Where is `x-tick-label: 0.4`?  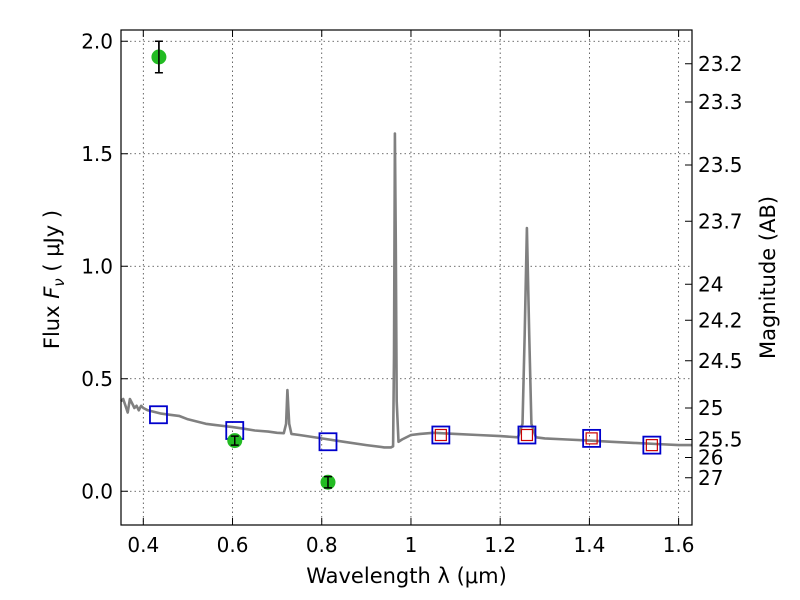 x-tick-label: 0.4 is located at coordinates (143, 545).